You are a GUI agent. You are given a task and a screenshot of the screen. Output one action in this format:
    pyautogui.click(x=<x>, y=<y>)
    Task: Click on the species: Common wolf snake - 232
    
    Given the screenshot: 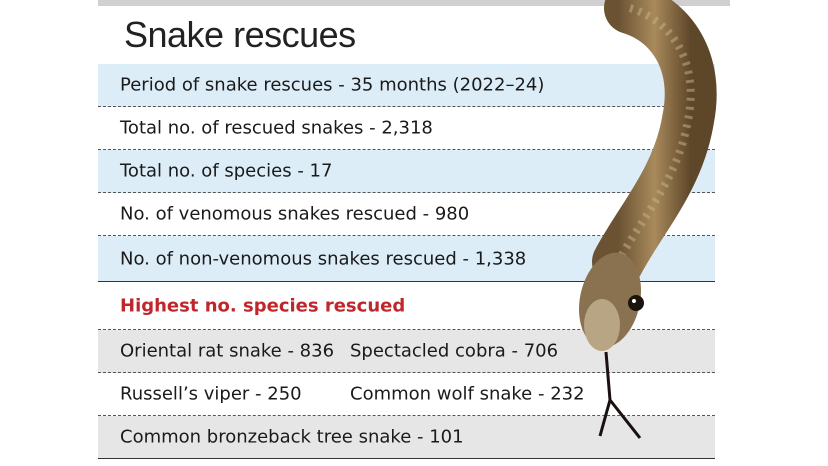 What is the action you would take?
    pyautogui.click(x=467, y=394)
    